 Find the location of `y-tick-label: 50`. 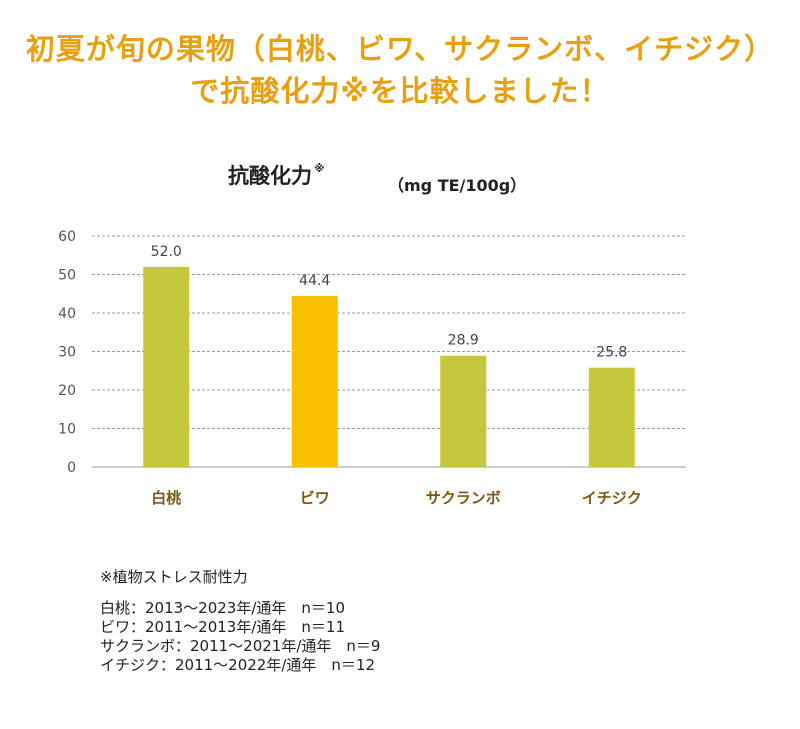

y-tick-label: 50 is located at coordinates (67, 276).